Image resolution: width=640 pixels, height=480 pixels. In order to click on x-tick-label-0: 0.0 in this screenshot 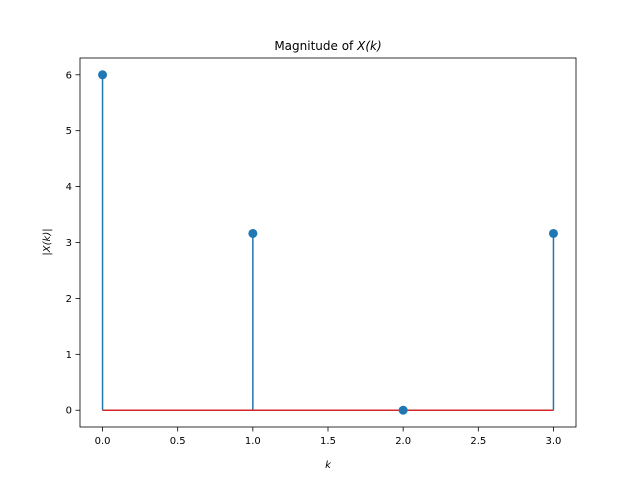, I will do `click(103, 441)`.